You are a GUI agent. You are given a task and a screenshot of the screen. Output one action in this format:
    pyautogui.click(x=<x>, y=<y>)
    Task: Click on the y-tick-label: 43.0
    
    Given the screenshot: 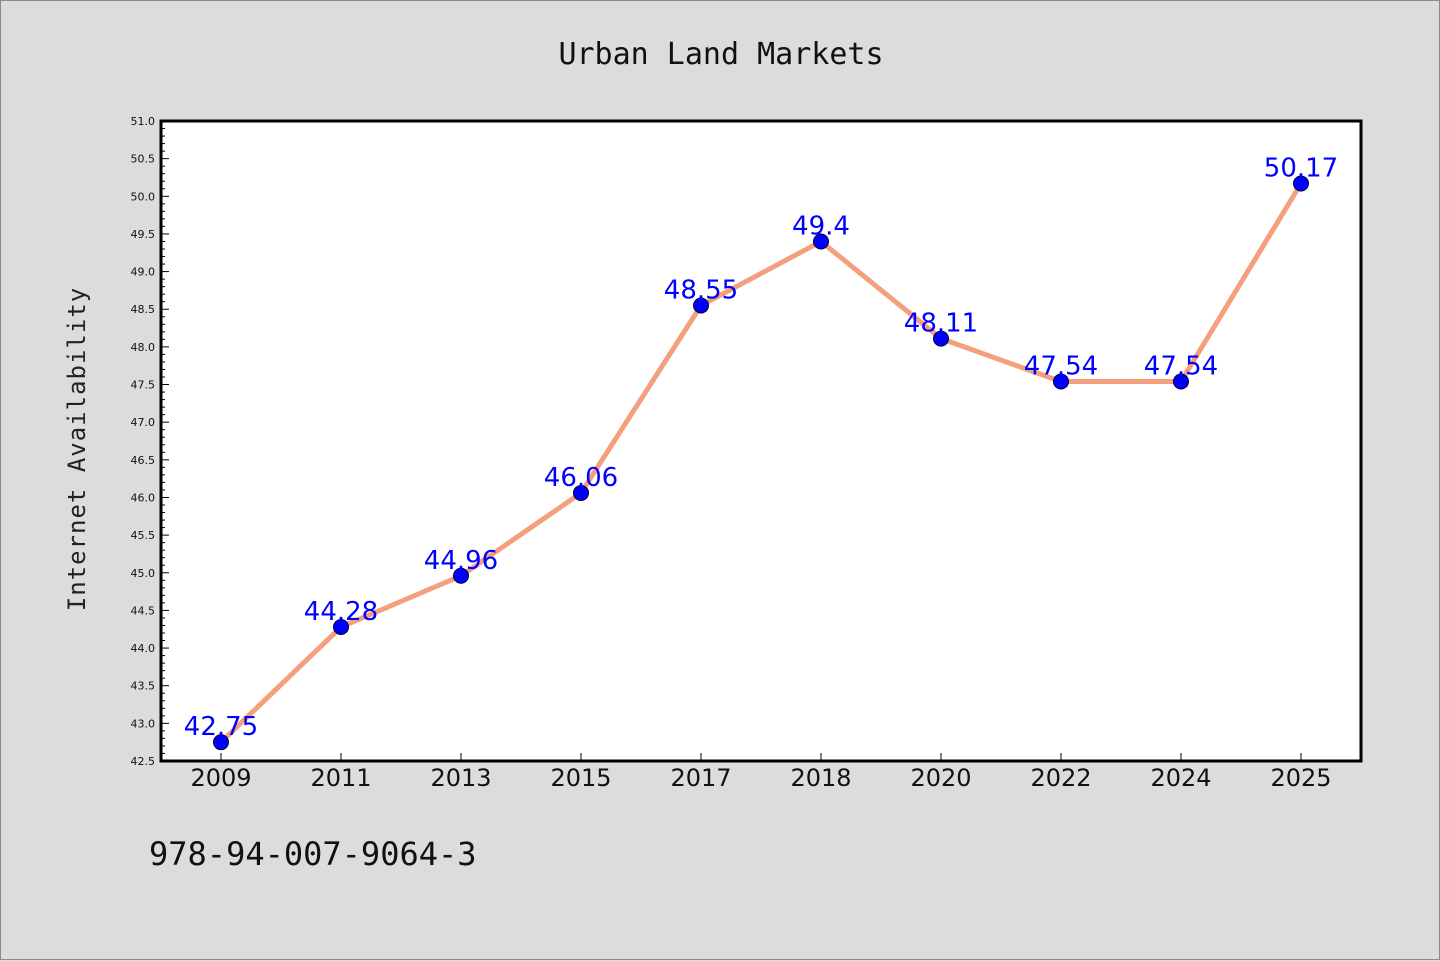 What is the action you would take?
    pyautogui.click(x=143, y=723)
    